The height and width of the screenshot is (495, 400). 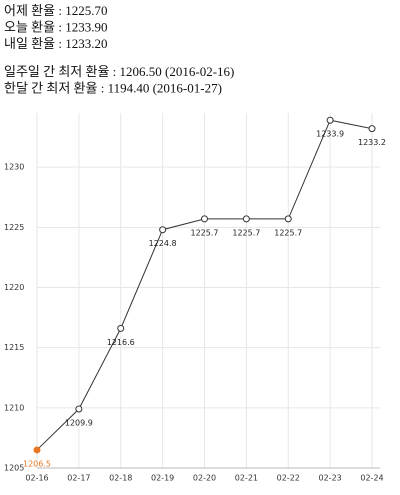 I want to click on y-tick-label: 1220, so click(x=14, y=287).